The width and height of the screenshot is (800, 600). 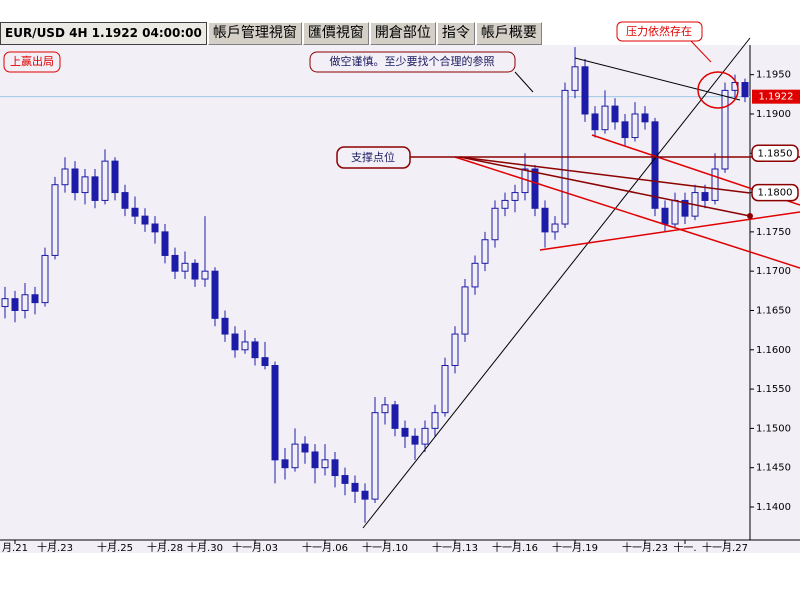 I want to click on x-tick-label: 十一月.27, so click(x=725, y=547).